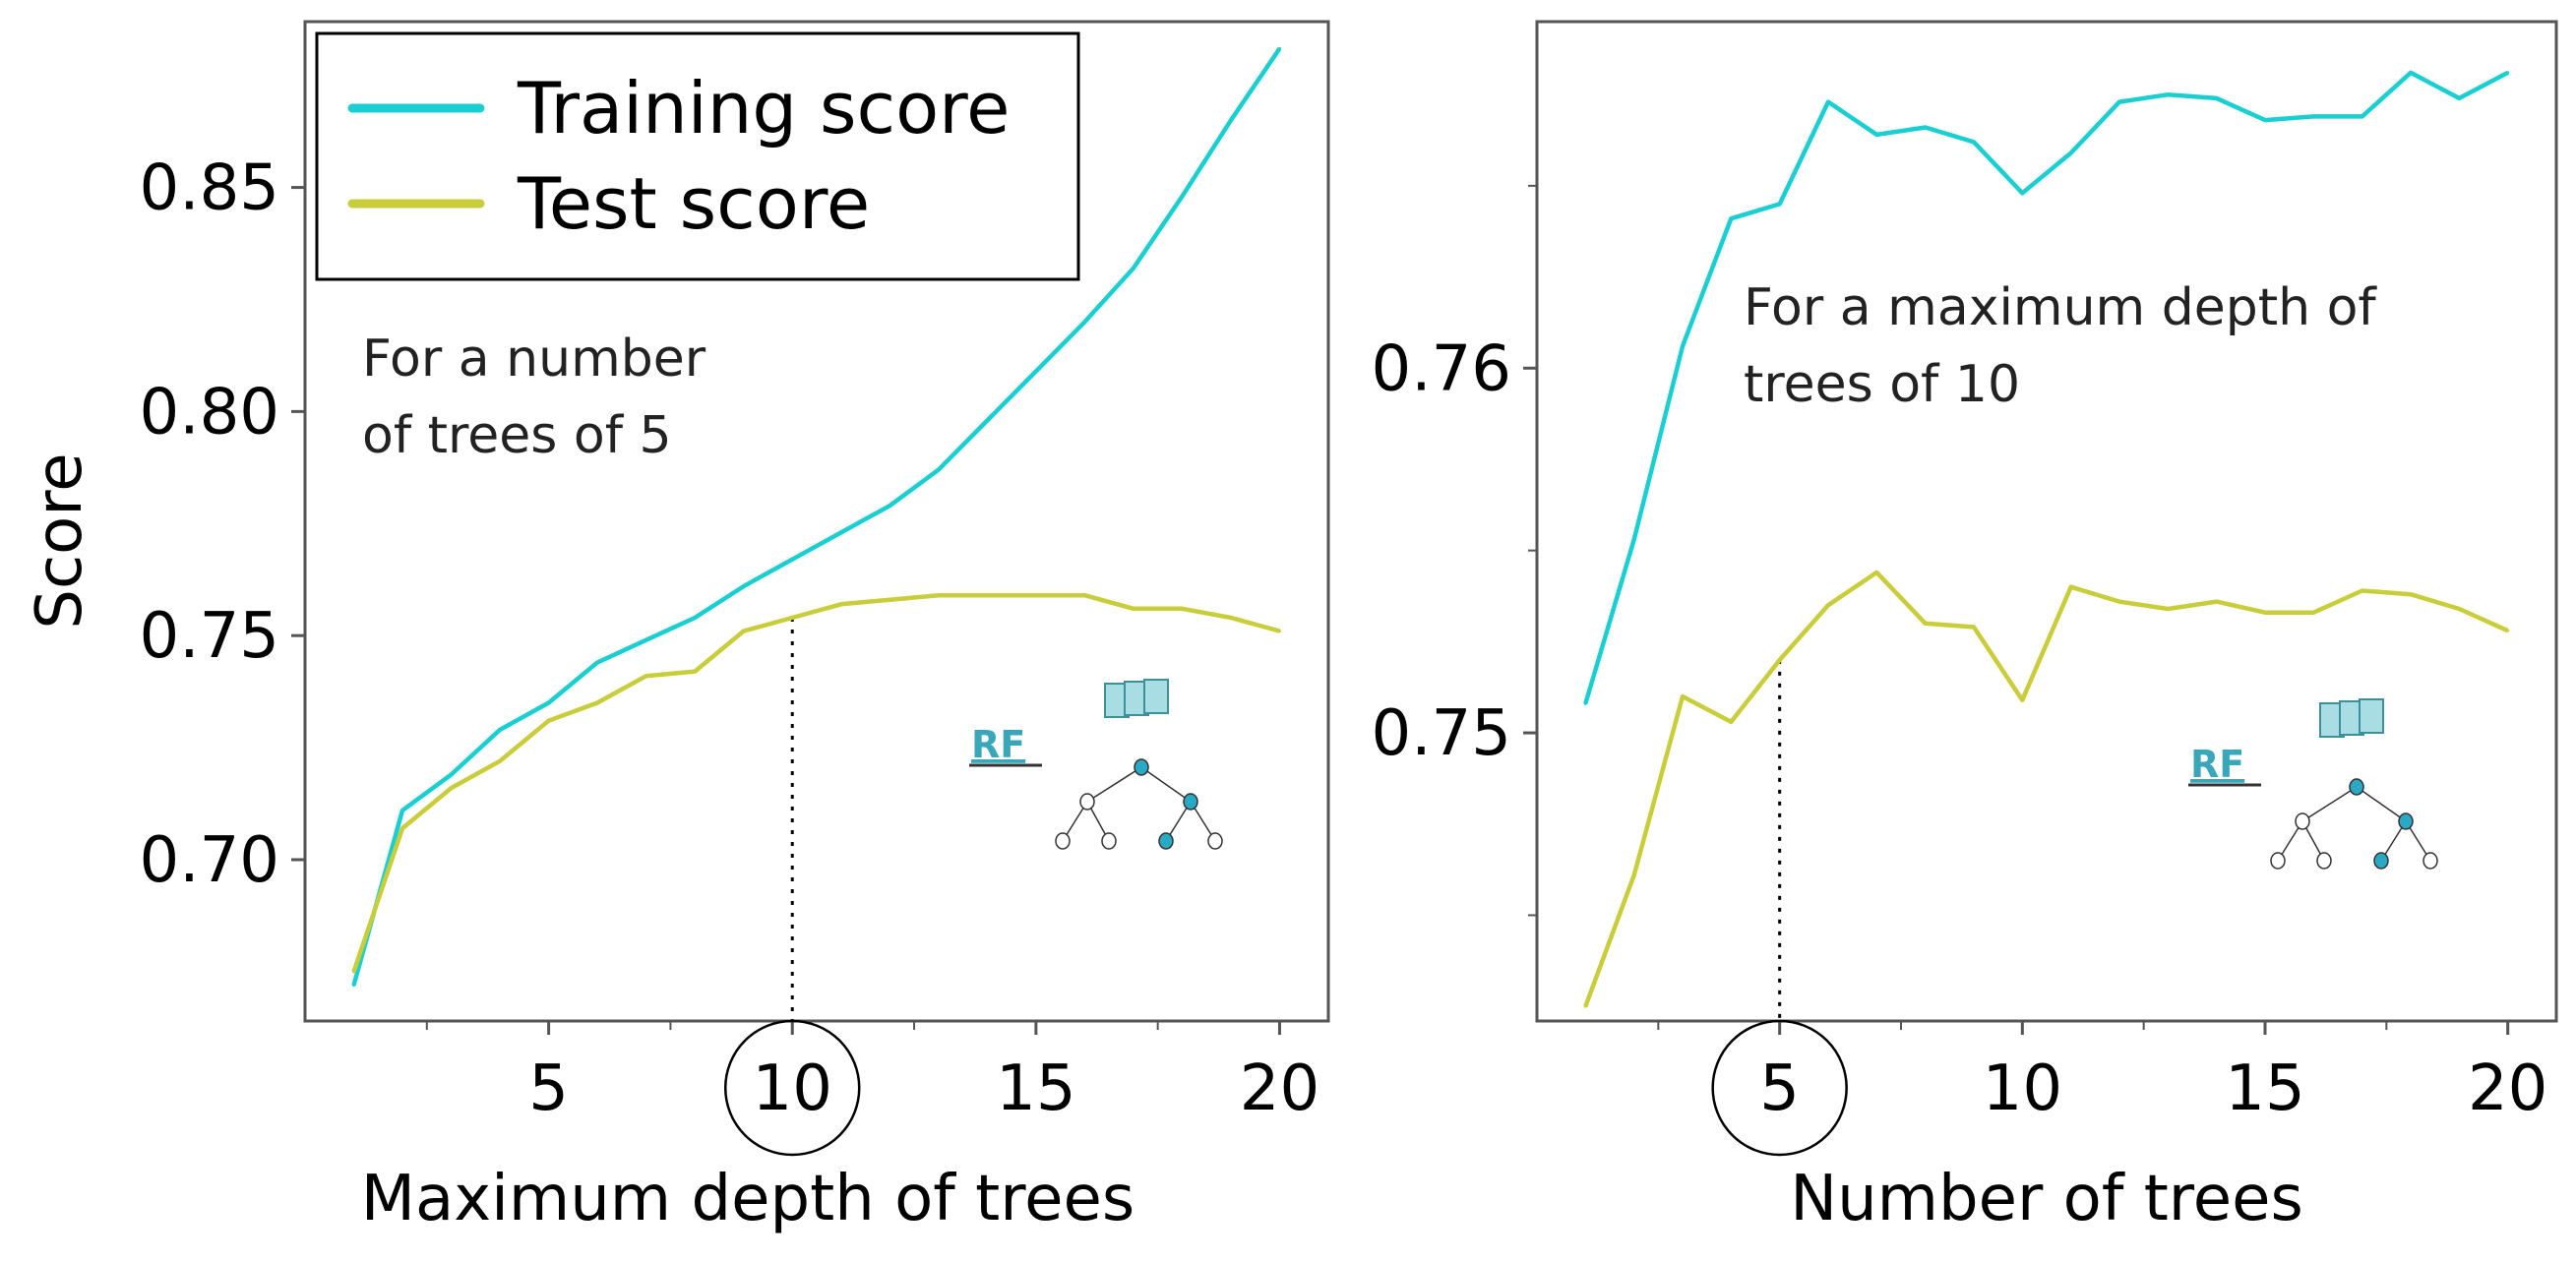 Image resolution: width=2576 pixels, height=1262 pixels. I want to click on legend-label: Test score, so click(693, 203).